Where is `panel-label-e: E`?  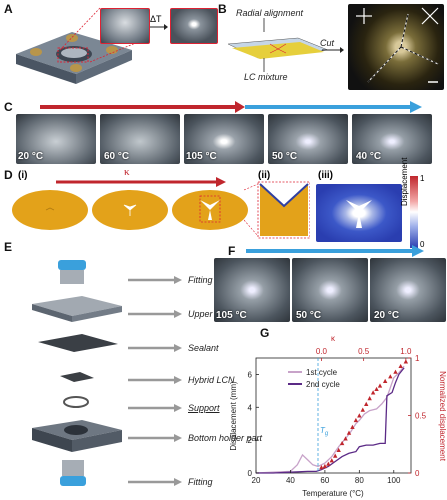
panel-label-e: E is located at coordinates (8, 247).